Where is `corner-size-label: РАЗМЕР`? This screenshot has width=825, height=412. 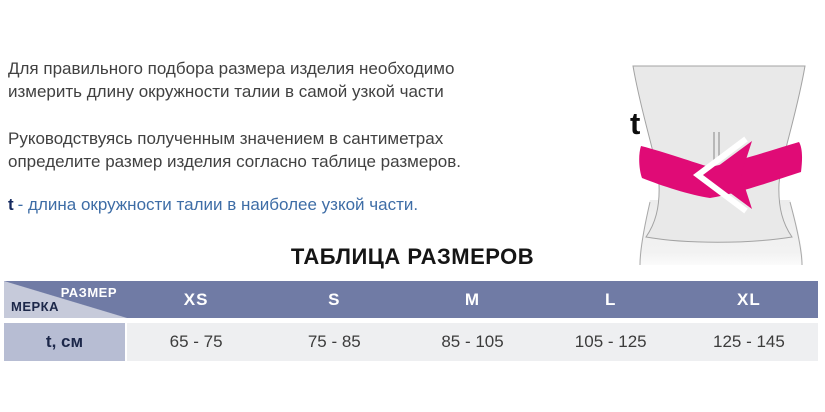 corner-size-label: РАЗМЕР is located at coordinates (88, 292).